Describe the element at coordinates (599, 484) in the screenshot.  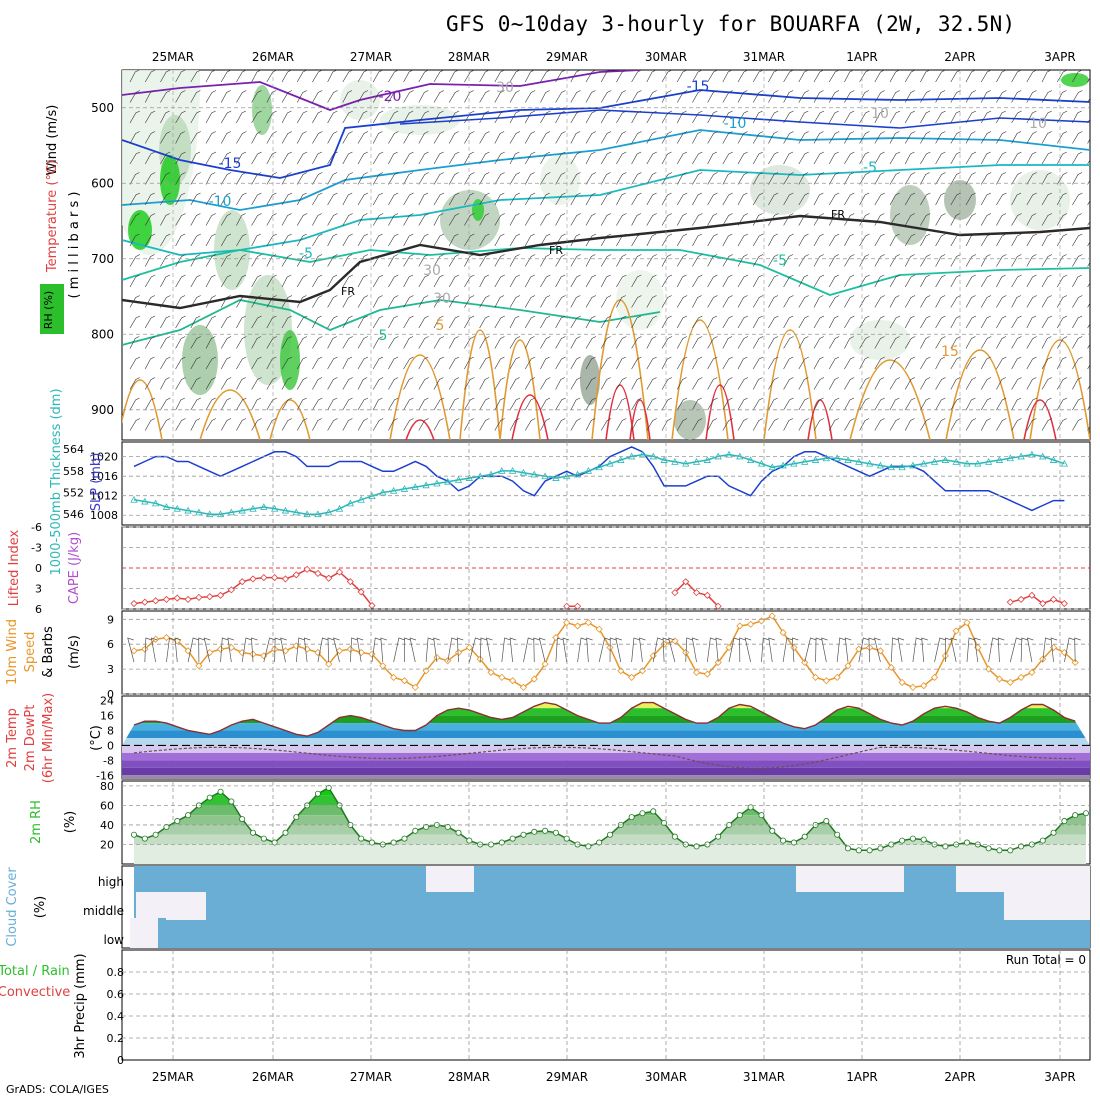
I see `thickness-line` at that location.